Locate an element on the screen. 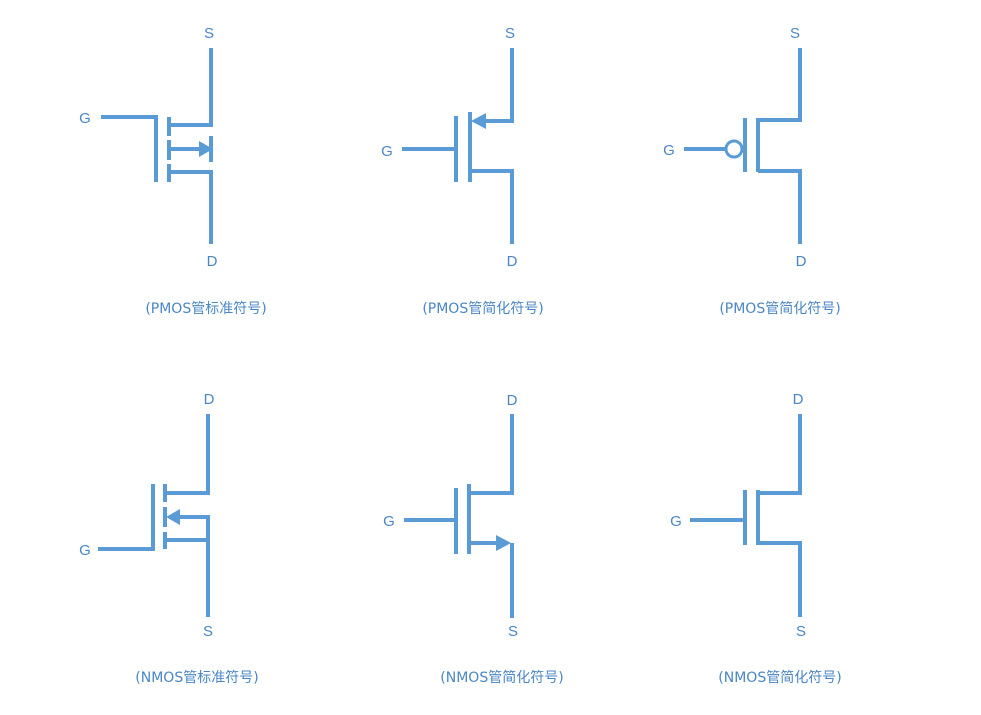  pmos-simplified-symbol: S G D (PMOS管简化符号) is located at coordinates (462, 171).